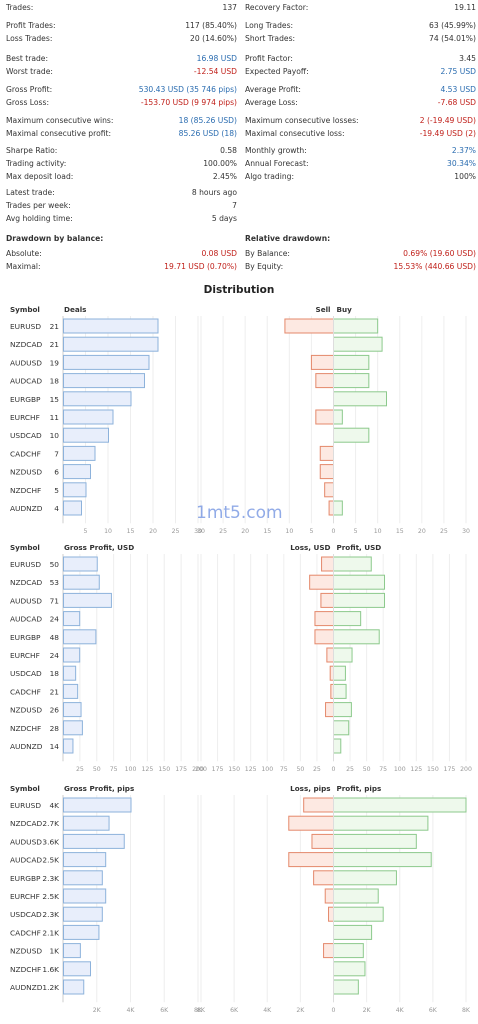 Image resolution: width=478 pixels, height=1024 pixels. I want to click on stat-value: 85.26 USD (18), so click(207, 133).